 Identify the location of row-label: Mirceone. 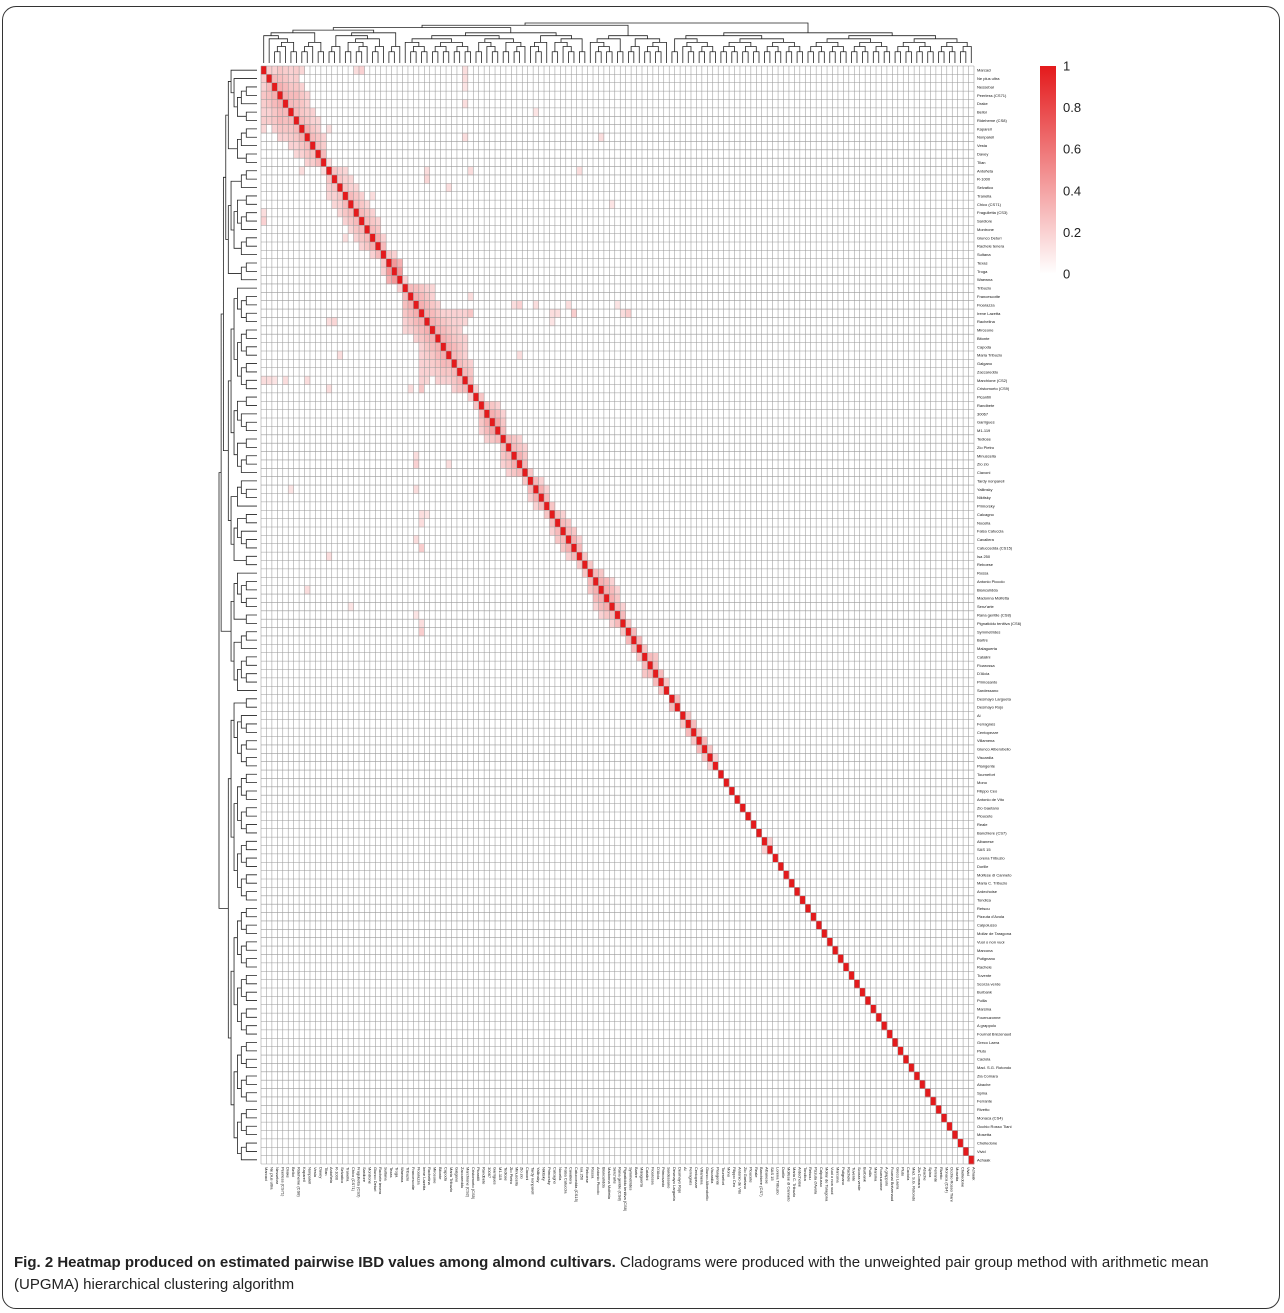
(985, 330).